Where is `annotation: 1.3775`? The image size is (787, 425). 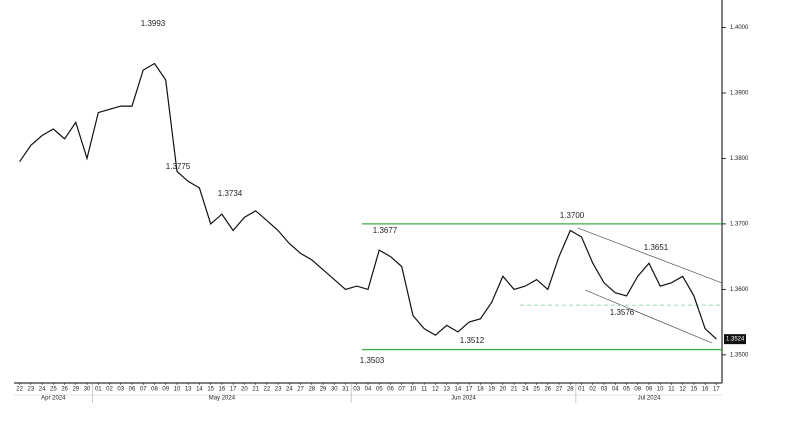 annotation: 1.3775 is located at coordinates (178, 166).